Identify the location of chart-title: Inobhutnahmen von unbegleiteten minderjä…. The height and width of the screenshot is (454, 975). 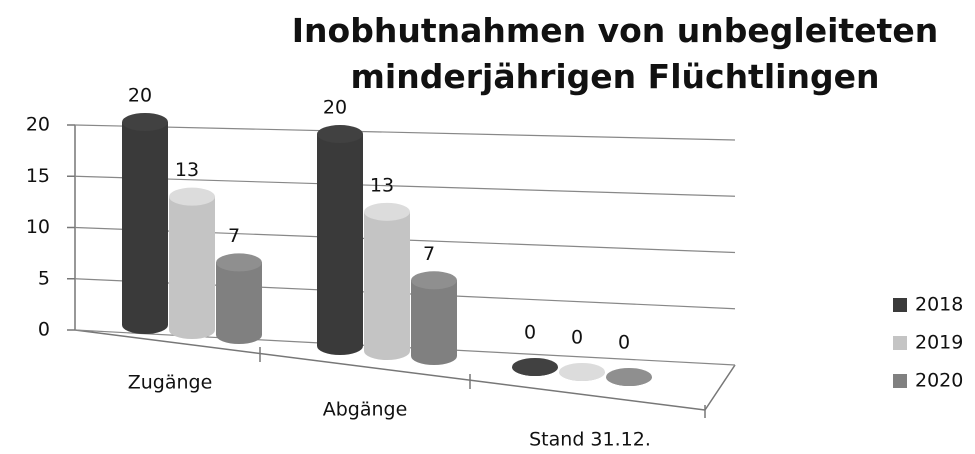
(615, 53).